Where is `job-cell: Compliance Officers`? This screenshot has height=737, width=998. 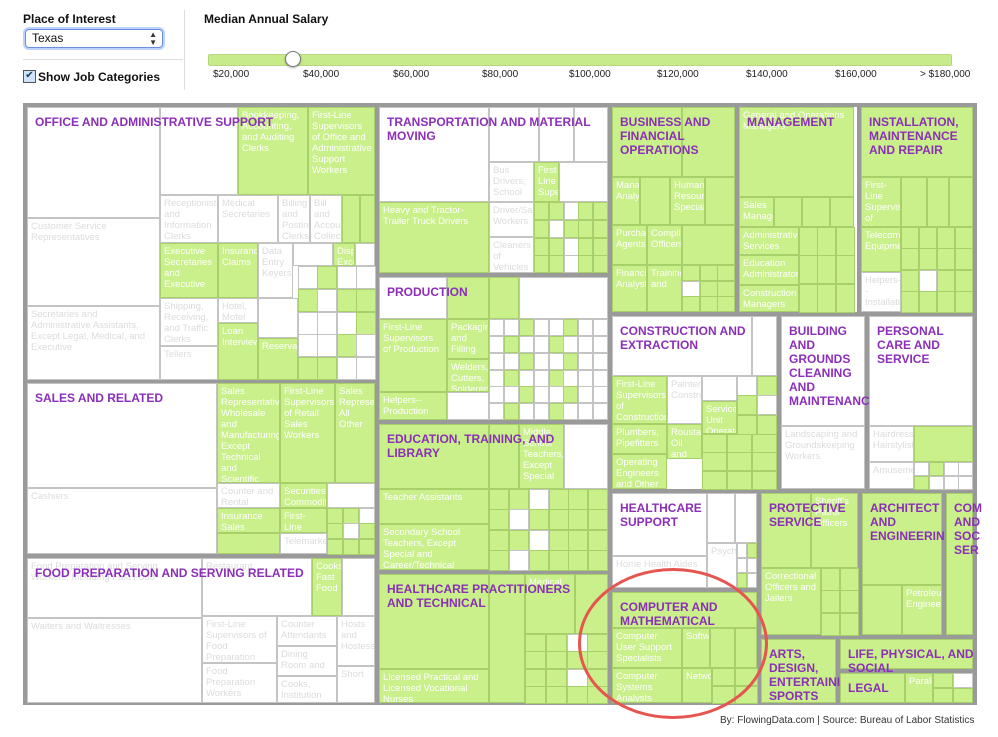
job-cell: Compliance Officers is located at coordinates (664, 245).